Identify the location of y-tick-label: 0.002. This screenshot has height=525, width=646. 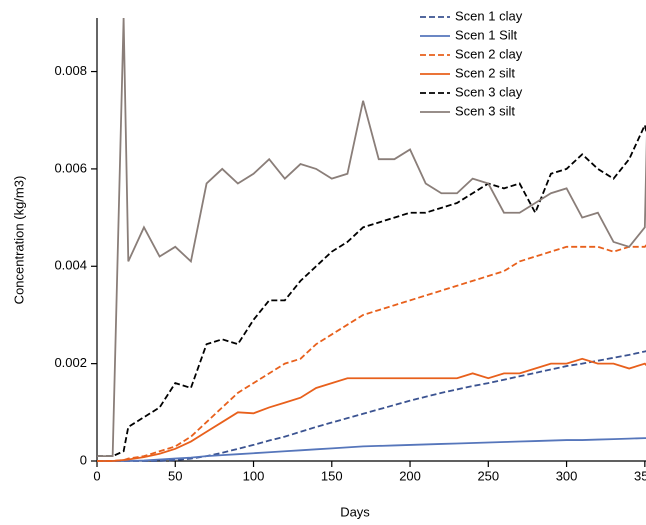
(70, 362).